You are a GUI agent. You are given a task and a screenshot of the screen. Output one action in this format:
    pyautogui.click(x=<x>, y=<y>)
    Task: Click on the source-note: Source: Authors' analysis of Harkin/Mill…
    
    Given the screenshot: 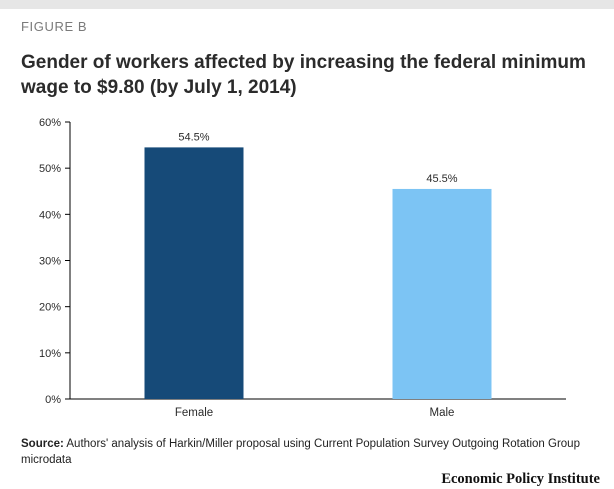 What is the action you would take?
    pyautogui.click(x=313, y=452)
    